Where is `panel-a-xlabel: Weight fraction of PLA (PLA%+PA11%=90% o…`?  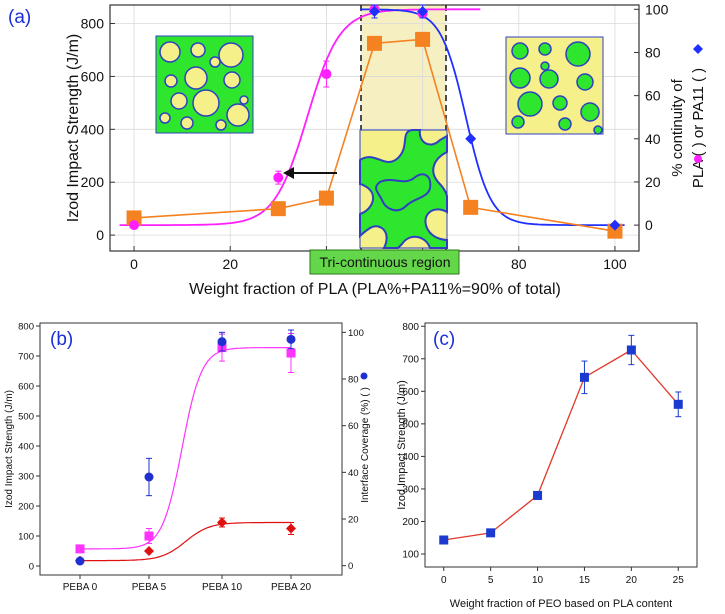
panel-a-xlabel: Weight fraction of PLA (PLA%+PA11%=90% o… is located at coordinates (375, 289).